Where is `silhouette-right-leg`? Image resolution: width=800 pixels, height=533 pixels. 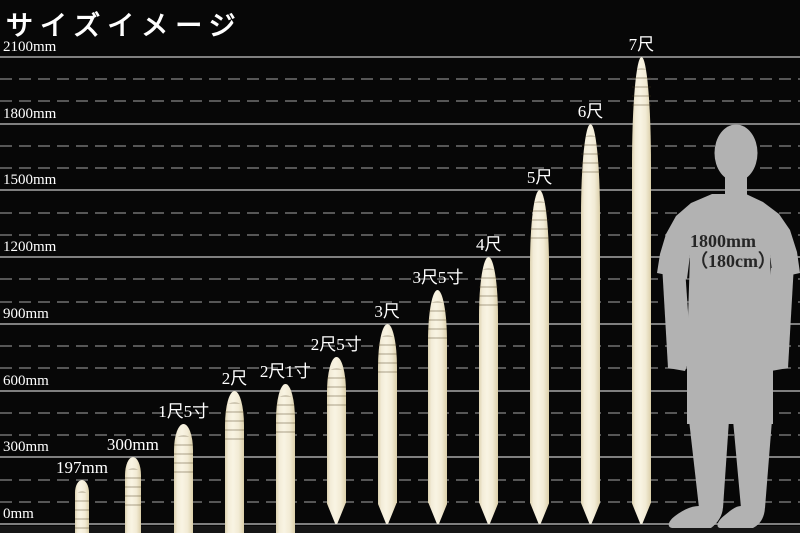
silhouette-right-leg is located at coordinates (752, 464).